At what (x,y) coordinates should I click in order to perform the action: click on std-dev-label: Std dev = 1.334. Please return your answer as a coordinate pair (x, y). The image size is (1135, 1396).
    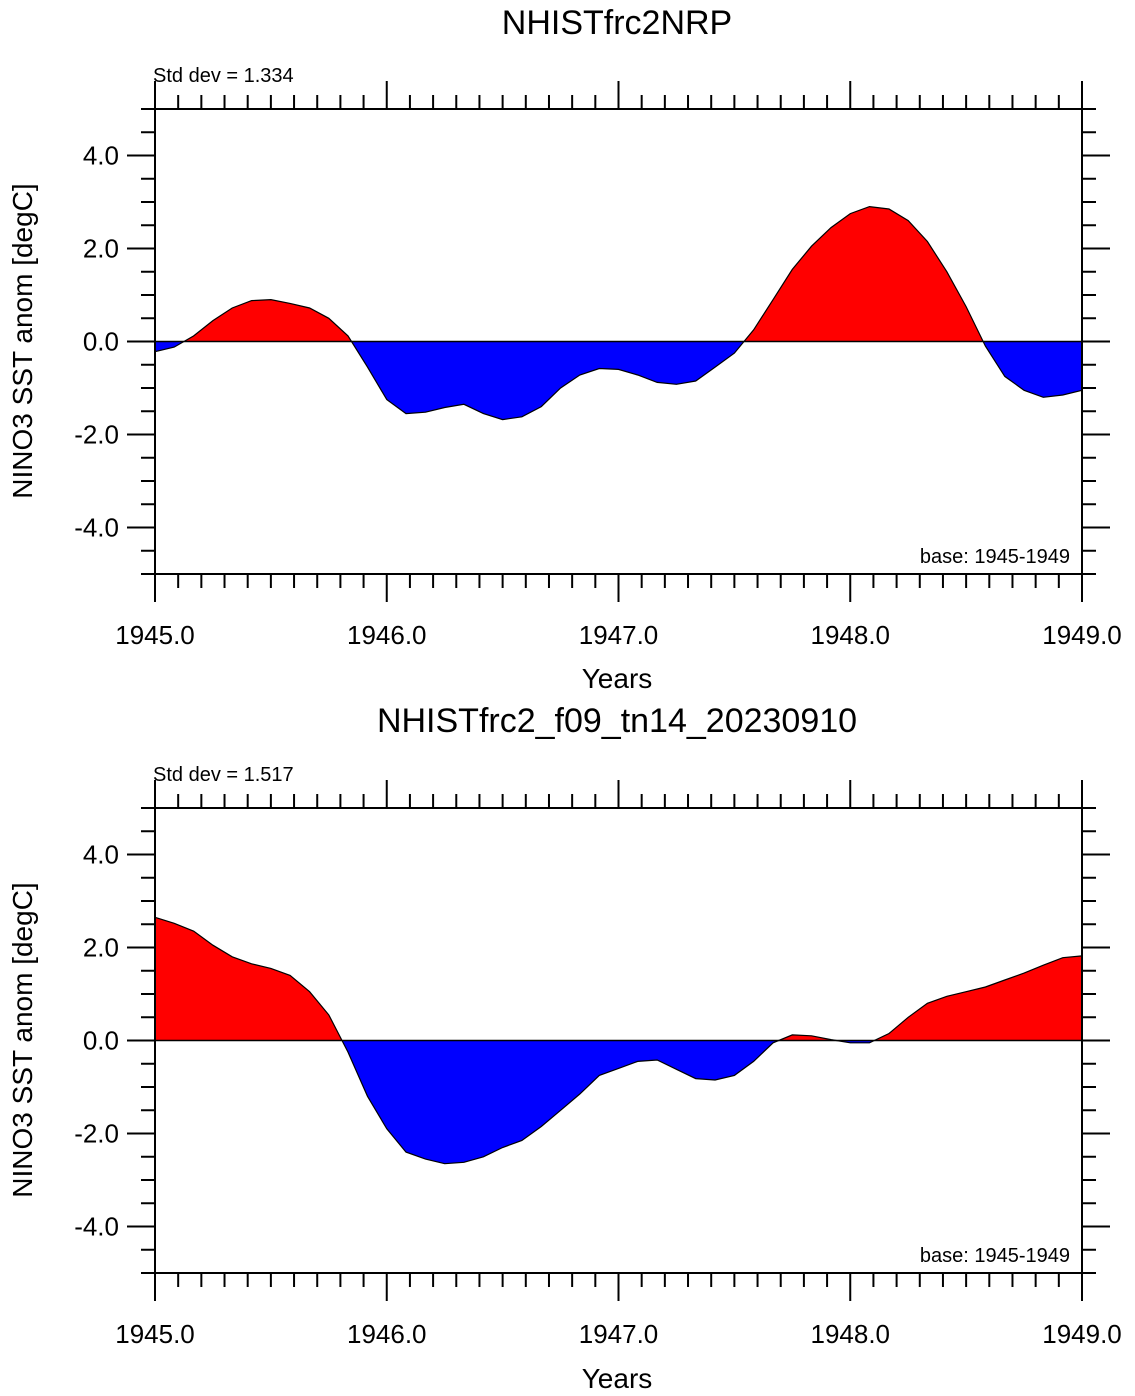
    Looking at the image, I should click on (223, 76).